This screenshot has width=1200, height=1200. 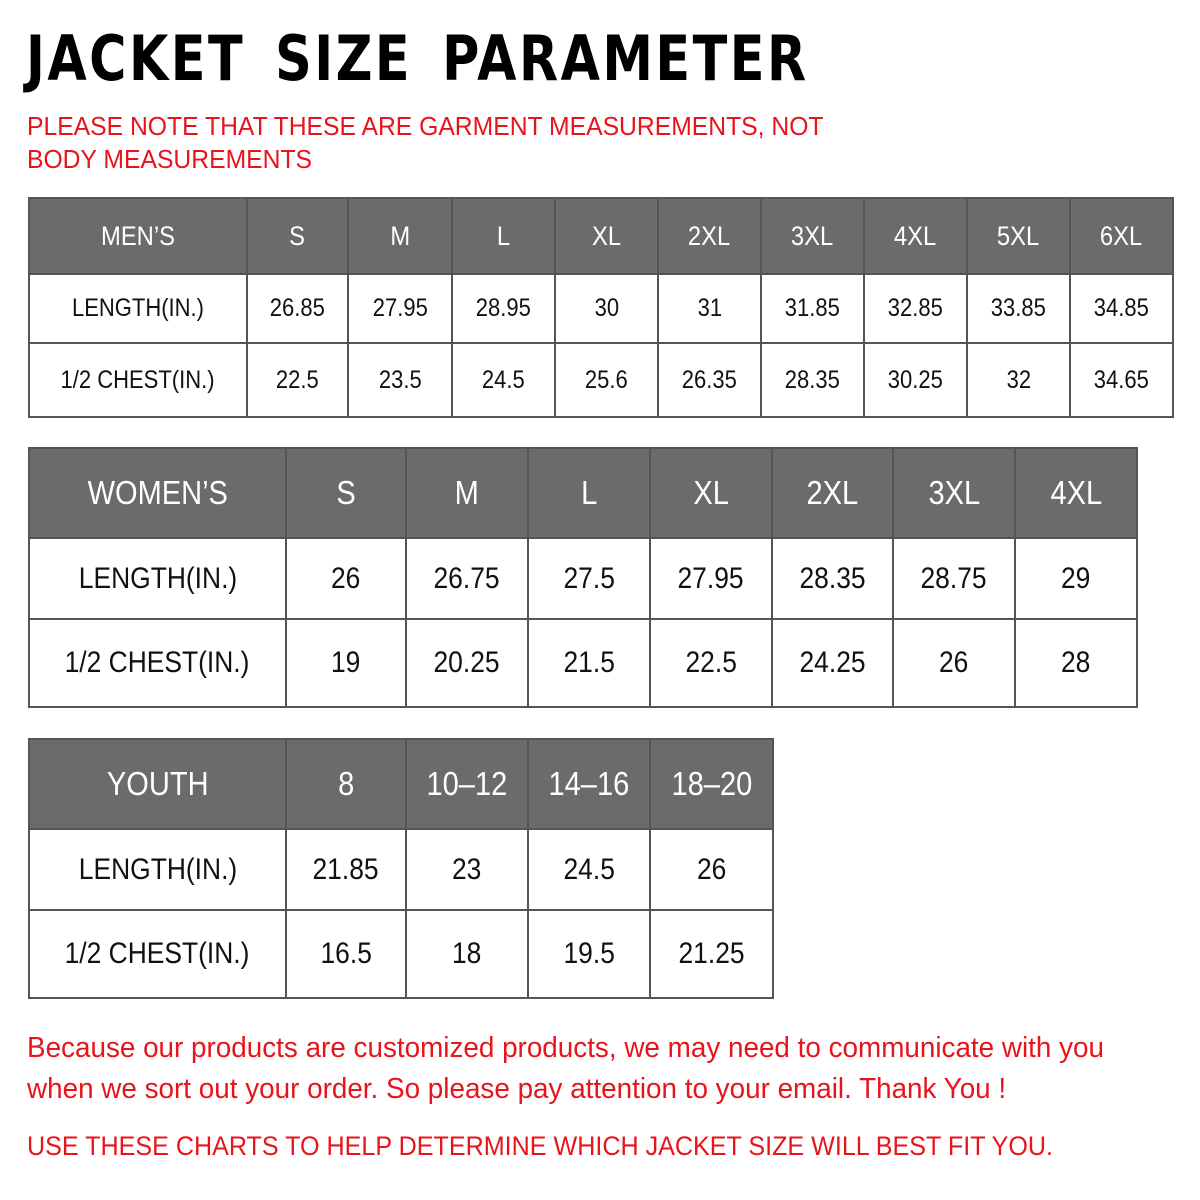 I want to click on size-header-cell: 10–12, so click(x=467, y=784).